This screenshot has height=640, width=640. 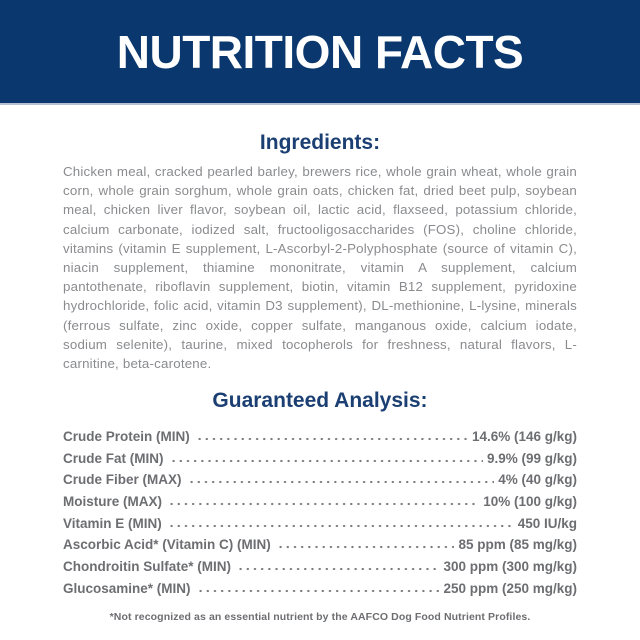 What do you see at coordinates (320, 433) in the screenshot?
I see `table-row: Crude Protein (MIN) 14.6% (146 g/kg)` at bounding box center [320, 433].